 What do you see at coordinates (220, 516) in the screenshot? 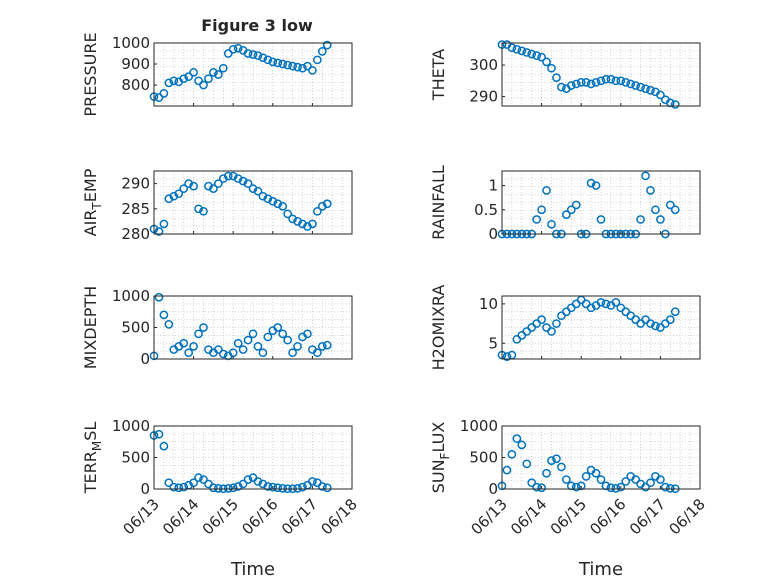
I see `x-tick-label: 06/15` at bounding box center [220, 516].